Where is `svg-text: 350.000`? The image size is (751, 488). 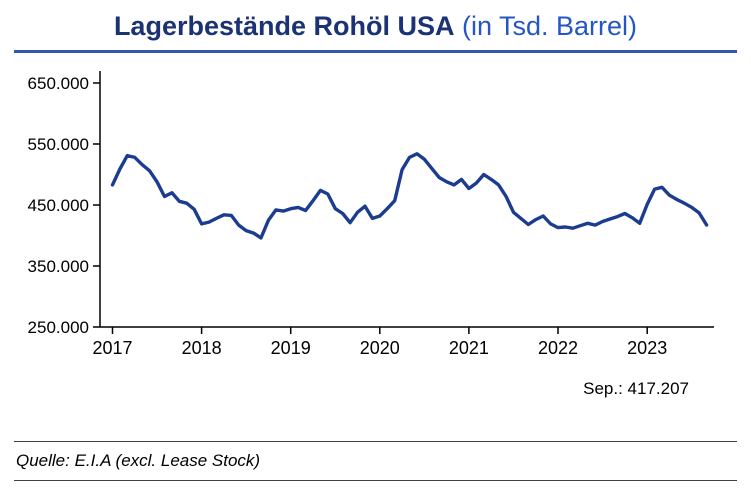 svg-text: 350.000 is located at coordinates (58, 266).